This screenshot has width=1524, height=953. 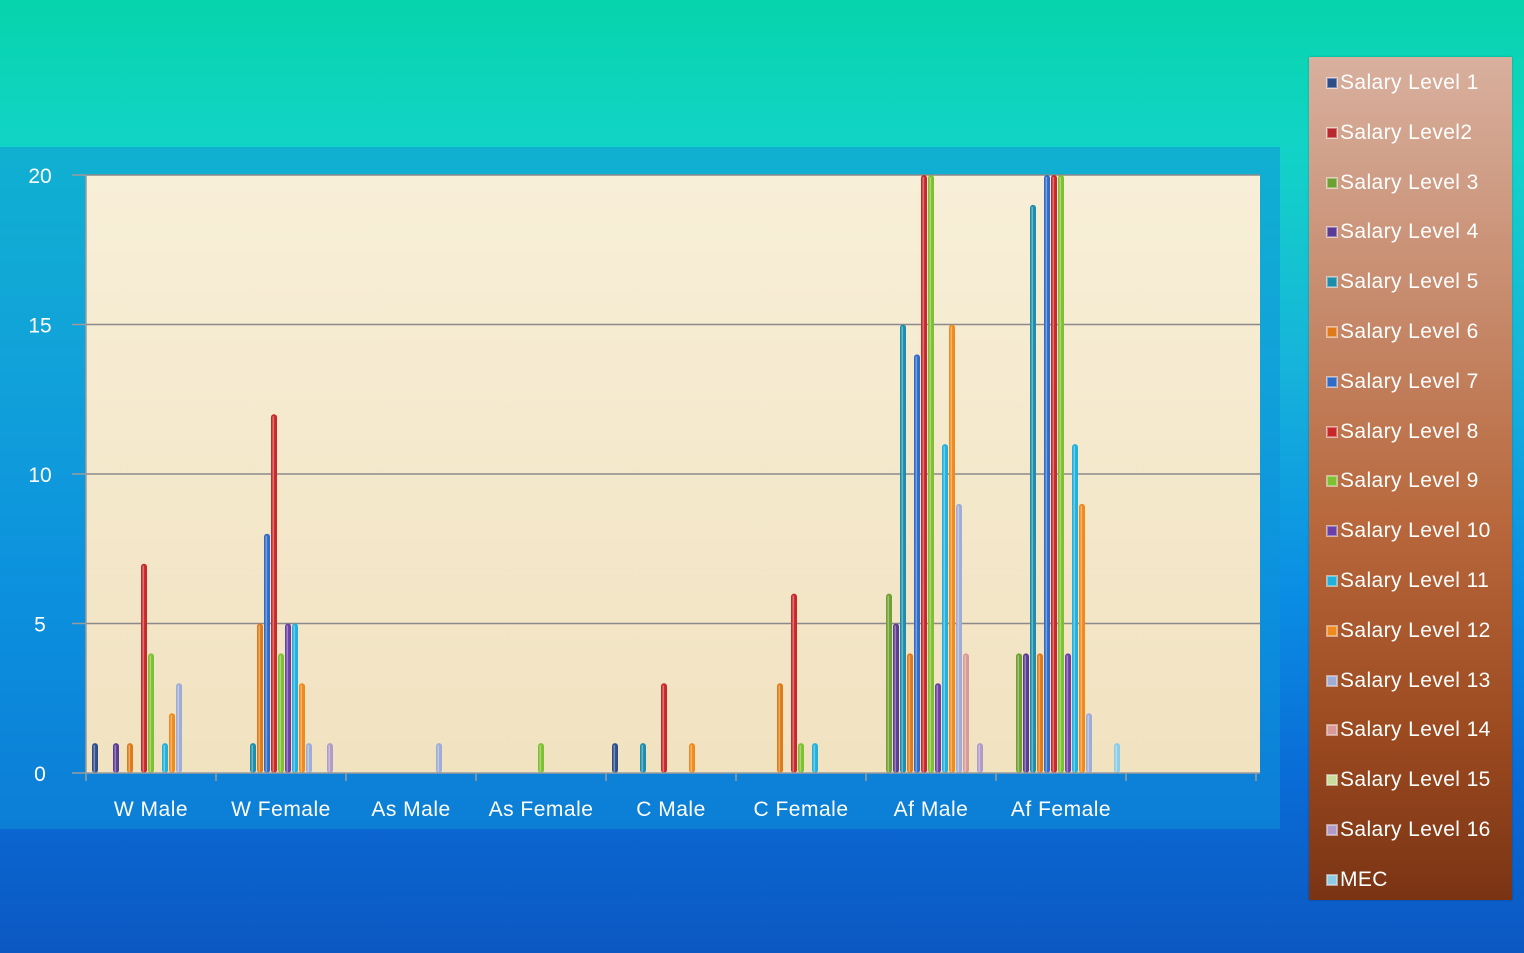 What do you see at coordinates (1403, 432) in the screenshot?
I see `legend-item: Salary Level 8` at bounding box center [1403, 432].